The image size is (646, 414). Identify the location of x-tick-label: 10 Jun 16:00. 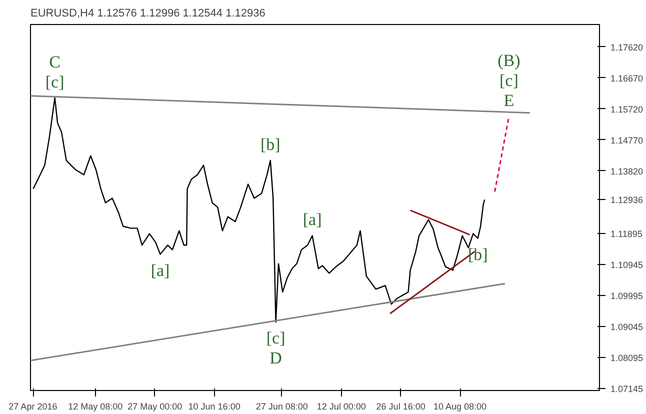
(214, 407).